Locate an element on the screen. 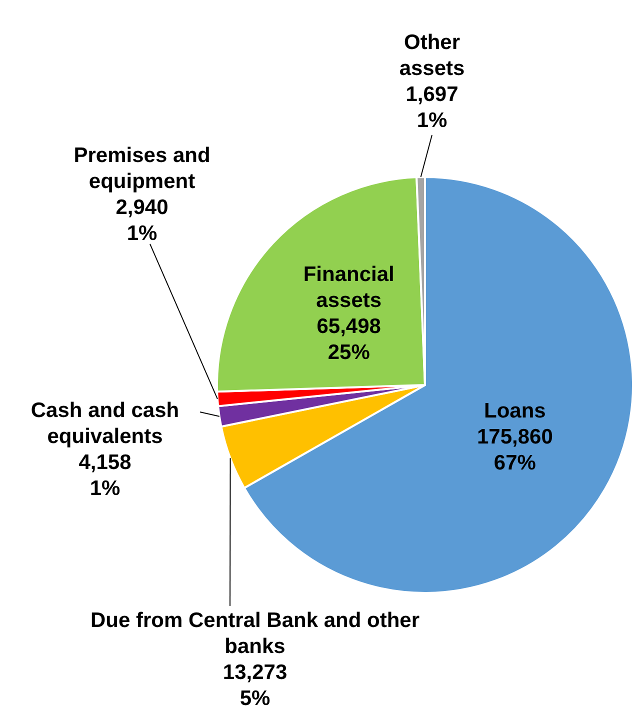  data-label: 4,158 1% is located at coordinates (105, 475).